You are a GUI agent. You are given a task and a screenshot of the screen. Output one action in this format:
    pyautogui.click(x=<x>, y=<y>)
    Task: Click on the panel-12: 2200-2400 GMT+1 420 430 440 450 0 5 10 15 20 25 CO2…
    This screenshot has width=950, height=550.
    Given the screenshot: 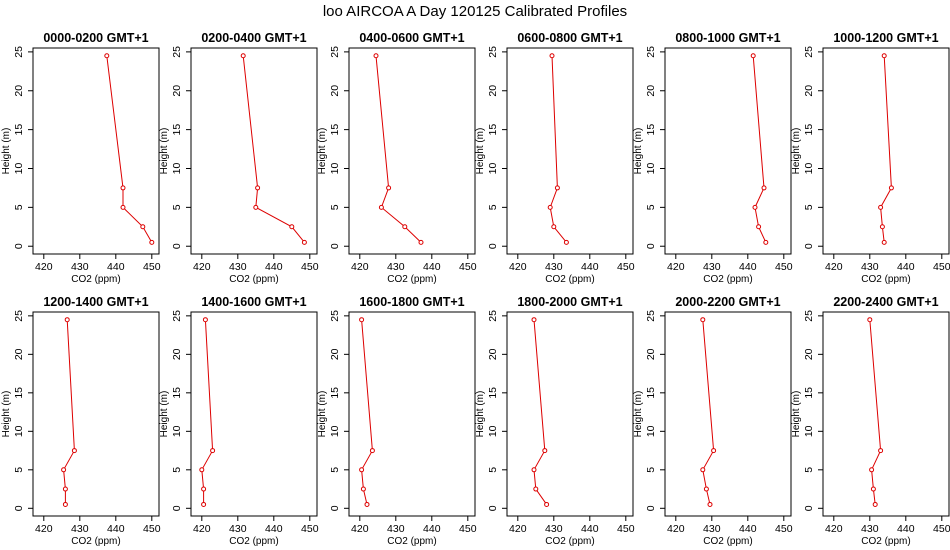 What is the action you would take?
    pyautogui.click(x=870, y=421)
    